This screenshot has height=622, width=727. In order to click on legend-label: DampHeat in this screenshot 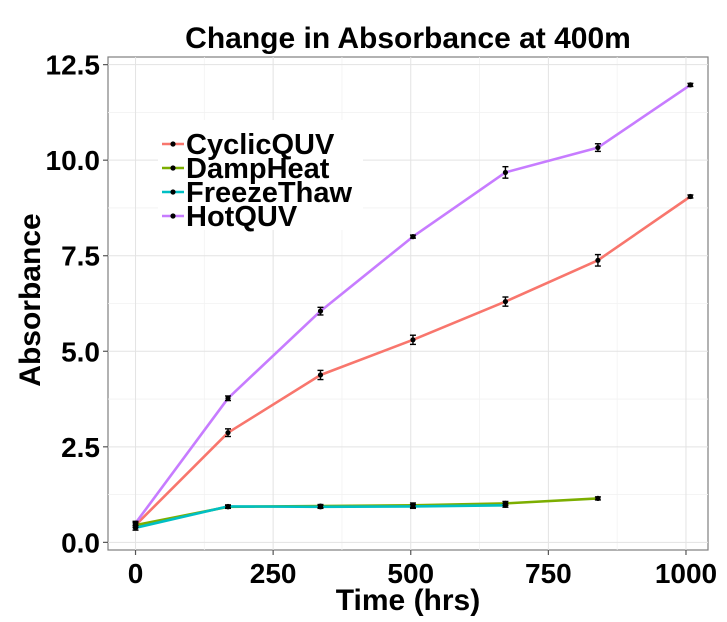, I will do `click(258, 169)`.